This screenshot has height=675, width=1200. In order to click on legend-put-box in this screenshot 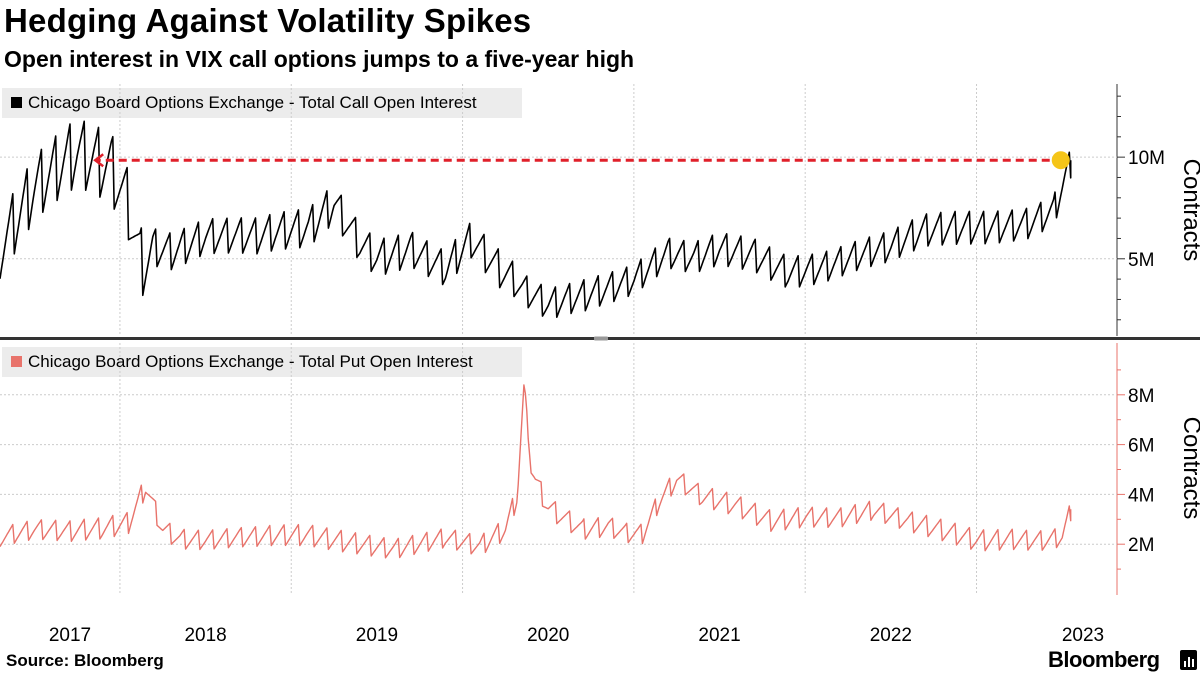, I will do `click(262, 362)`.